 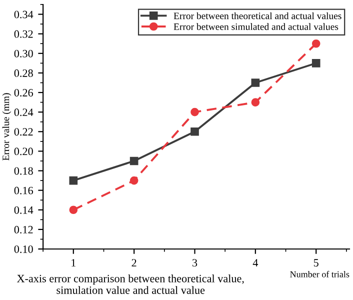 What do you see at coordinates (23, 34) in the screenshot?
I see `y-tick-label: 0.32` at bounding box center [23, 34].